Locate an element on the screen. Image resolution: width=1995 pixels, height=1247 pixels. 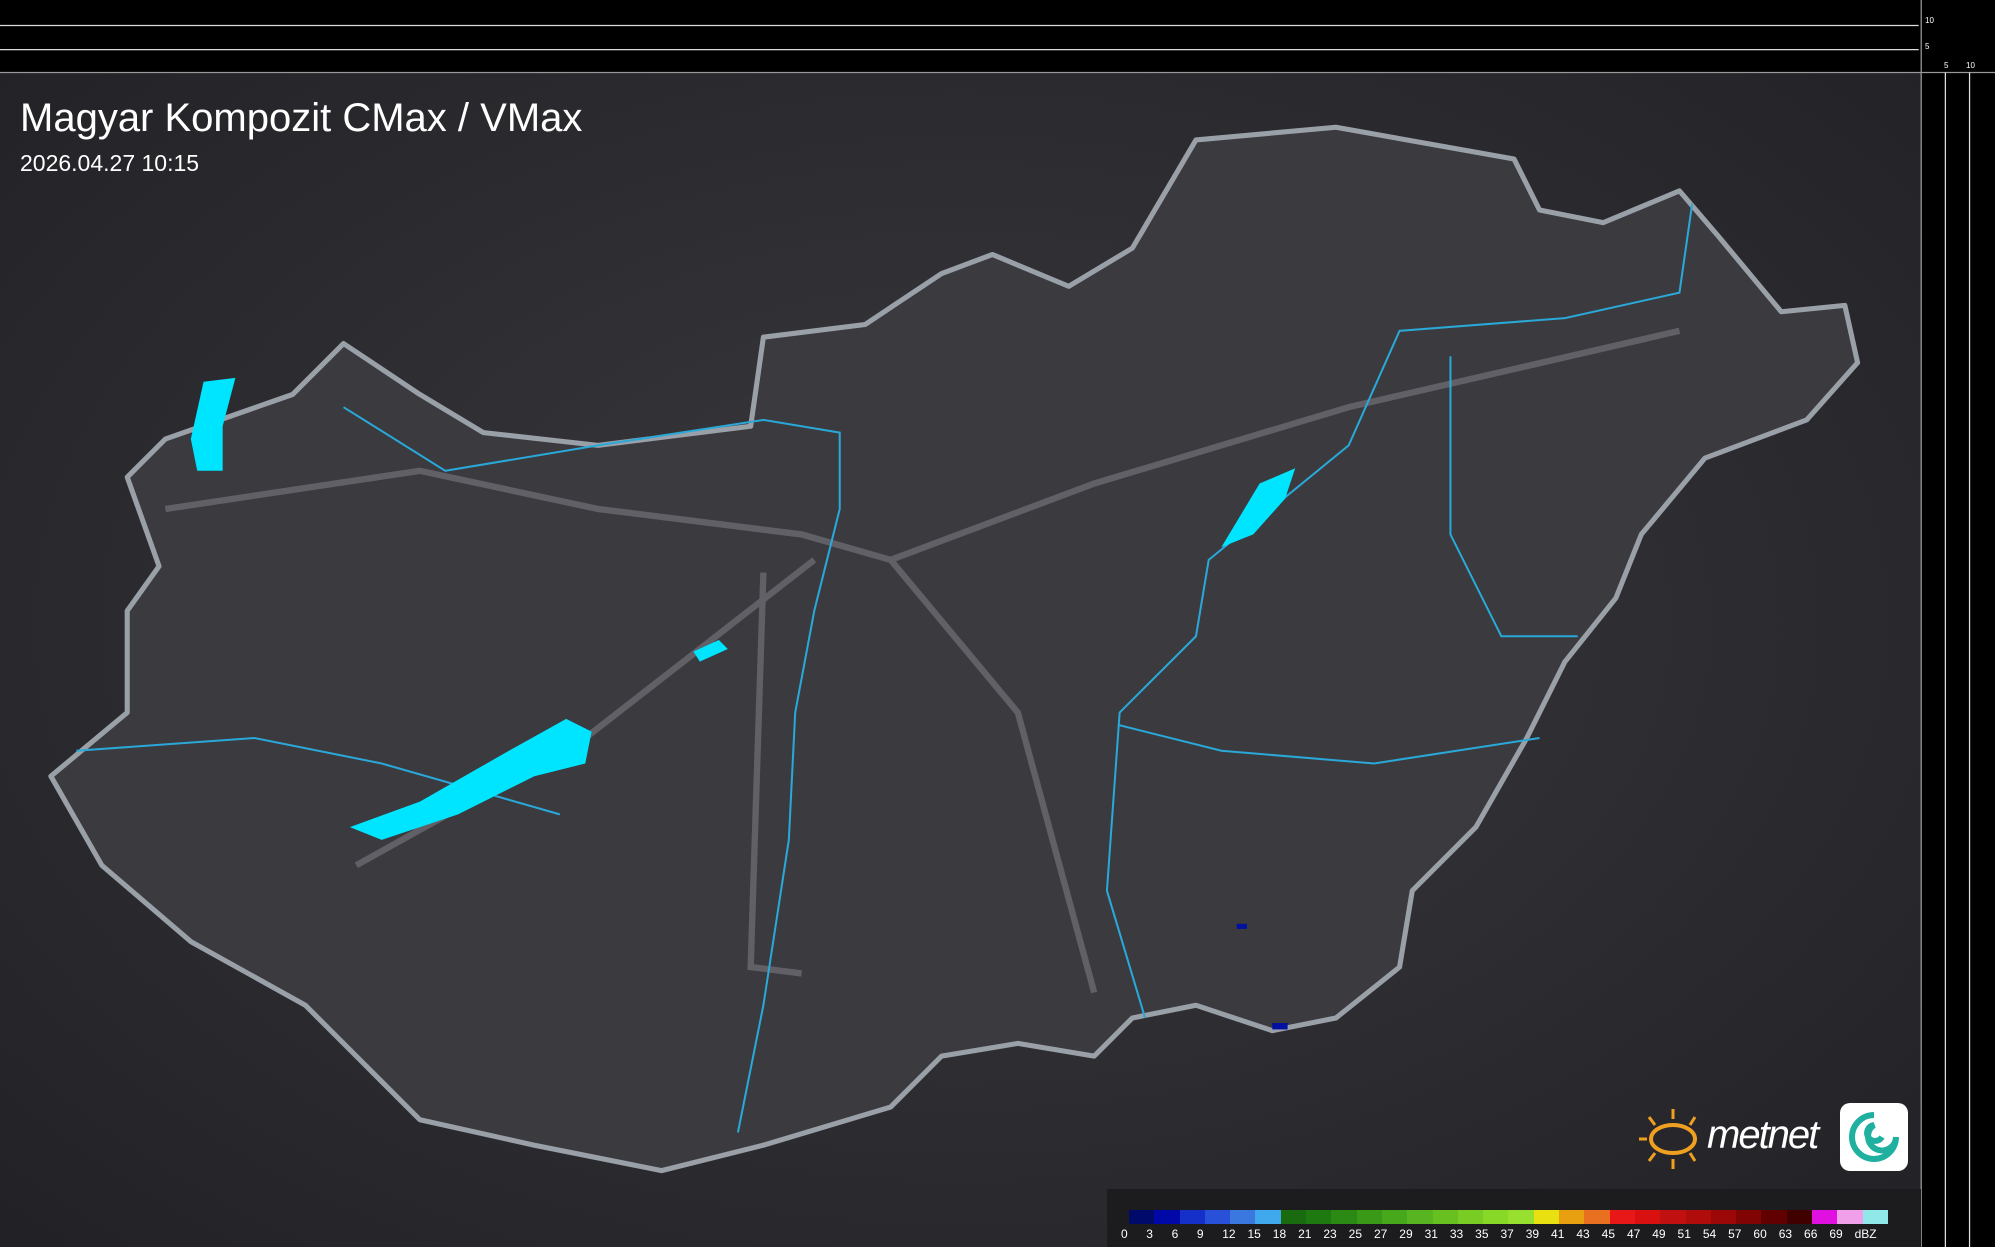
legend-label: 0 is located at coordinates (1124, 1234).